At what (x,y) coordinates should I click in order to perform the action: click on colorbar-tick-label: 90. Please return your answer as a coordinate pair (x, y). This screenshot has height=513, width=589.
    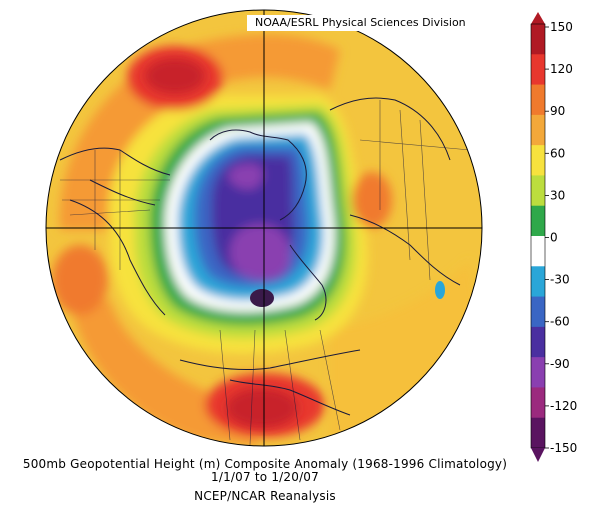
    Looking at the image, I should click on (557, 111).